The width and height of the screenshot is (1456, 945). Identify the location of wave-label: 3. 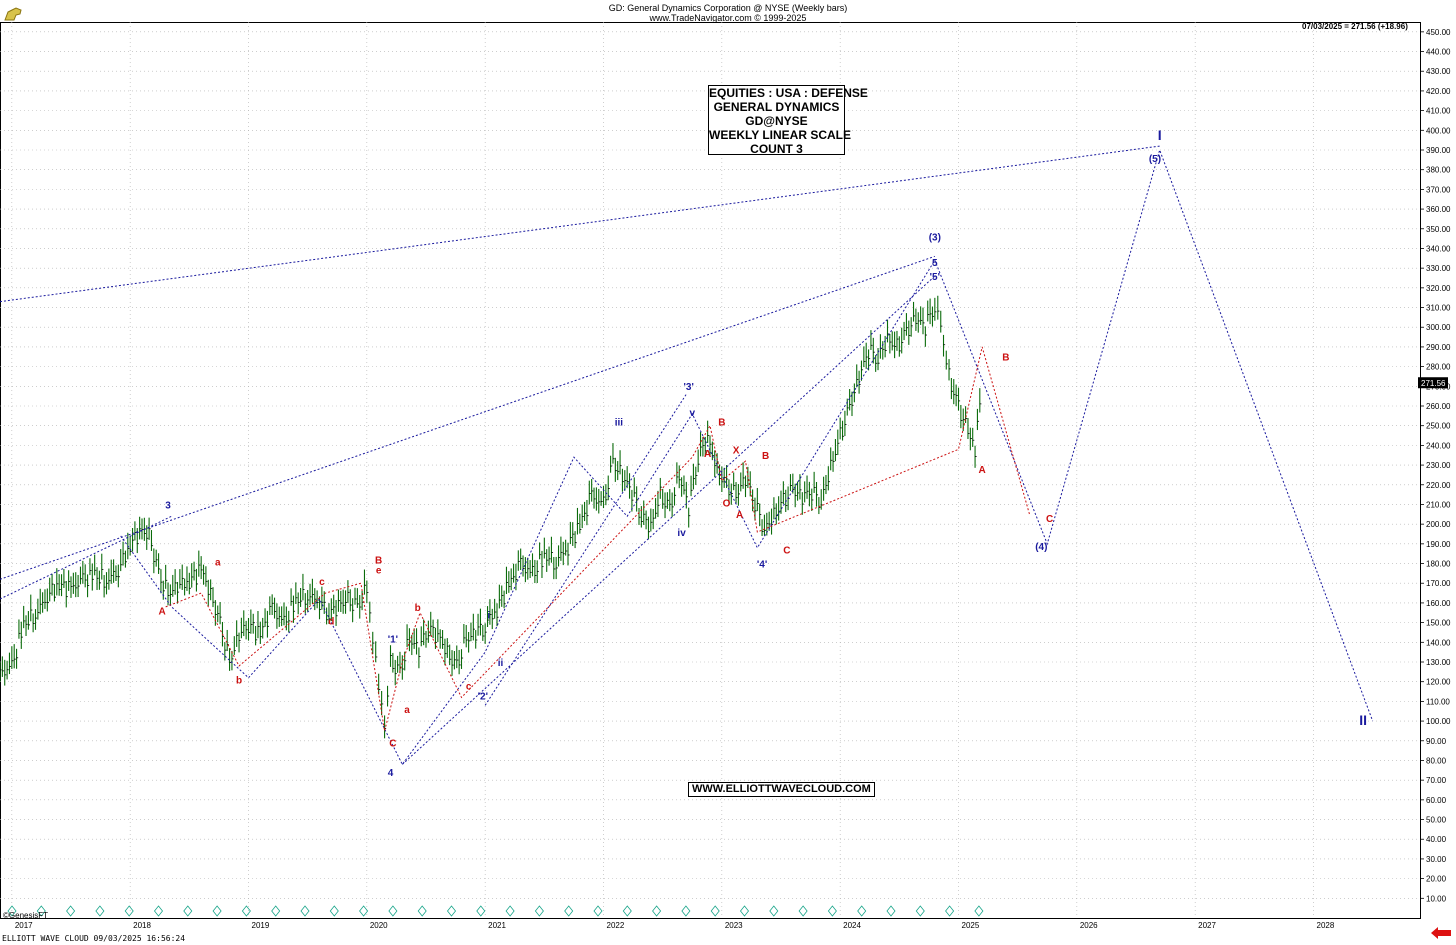
(168, 505).